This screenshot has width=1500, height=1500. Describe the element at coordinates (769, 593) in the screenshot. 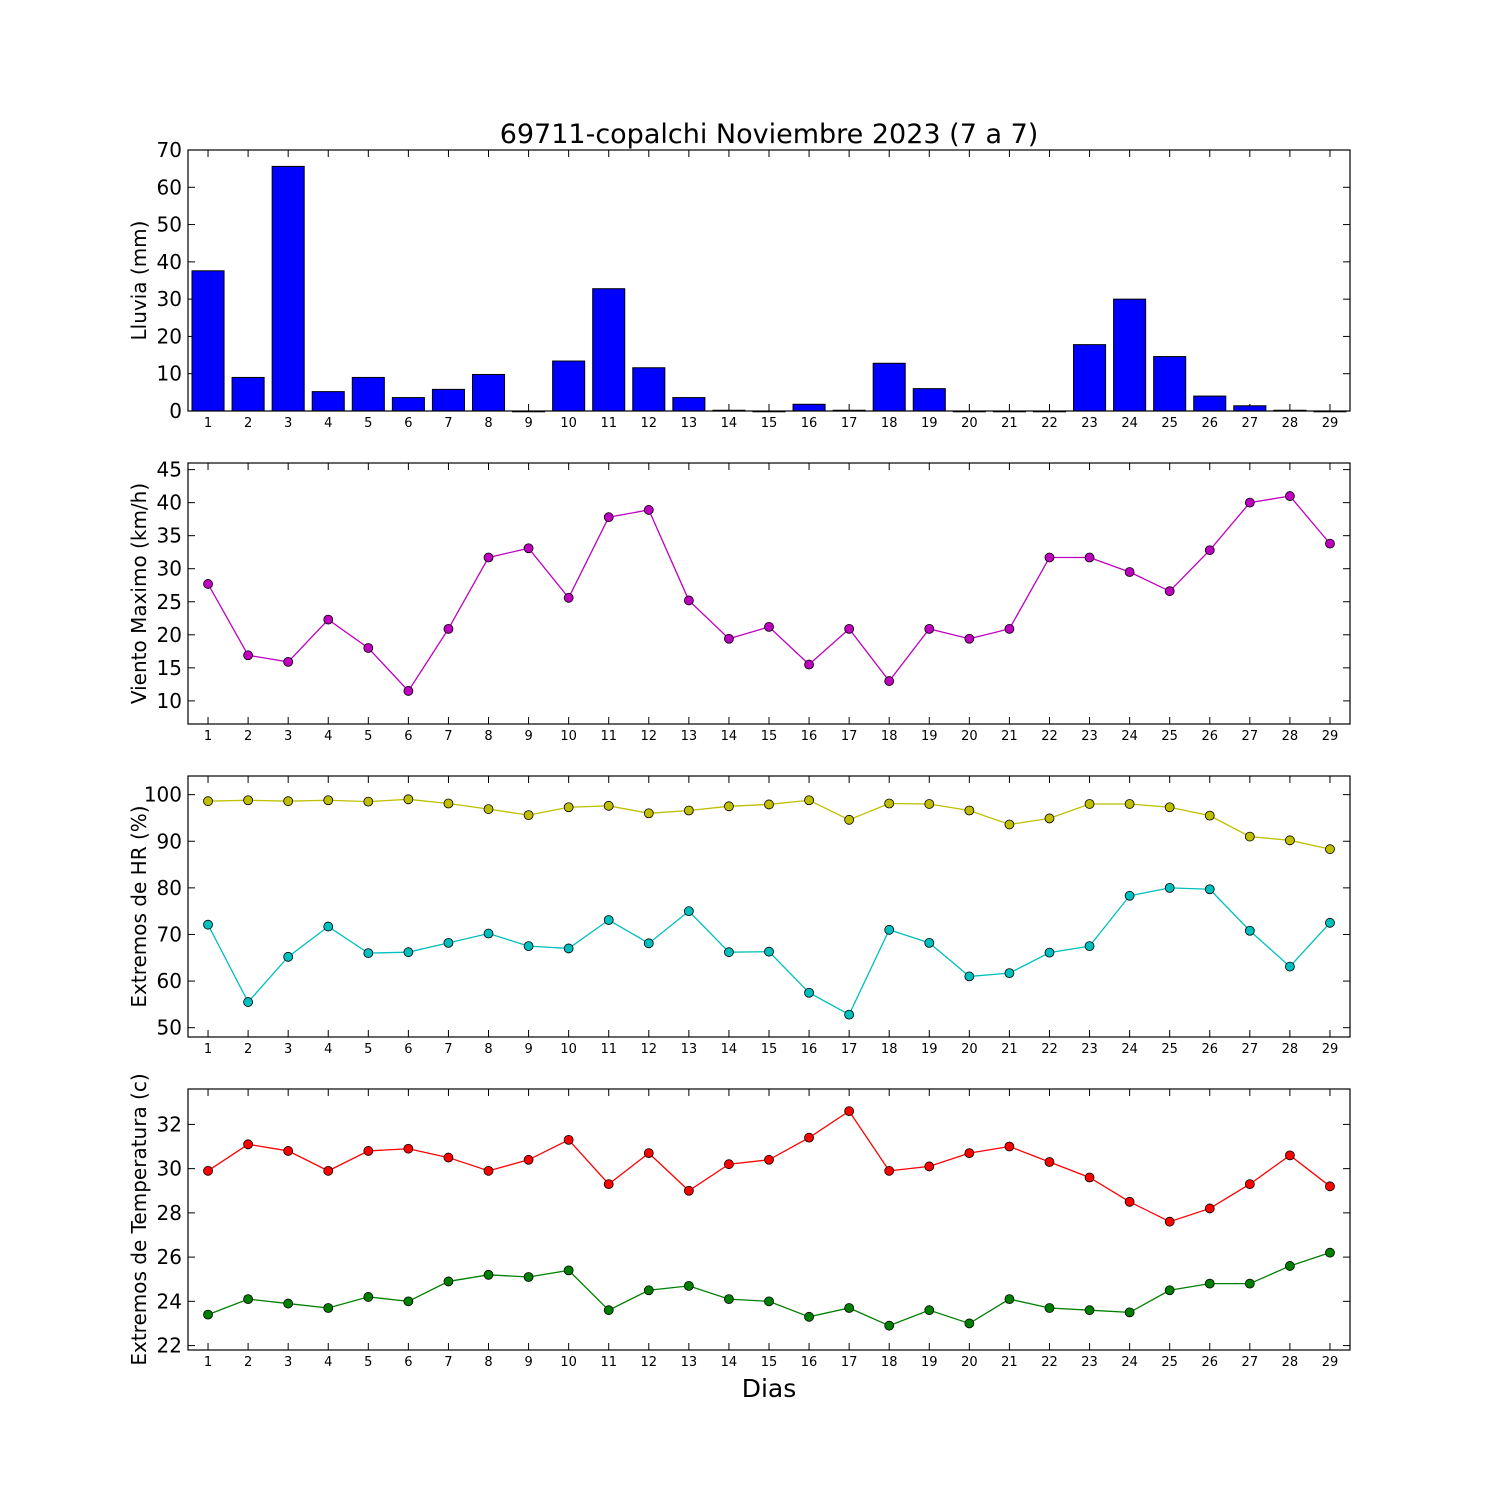

I see `plot-frame` at that location.